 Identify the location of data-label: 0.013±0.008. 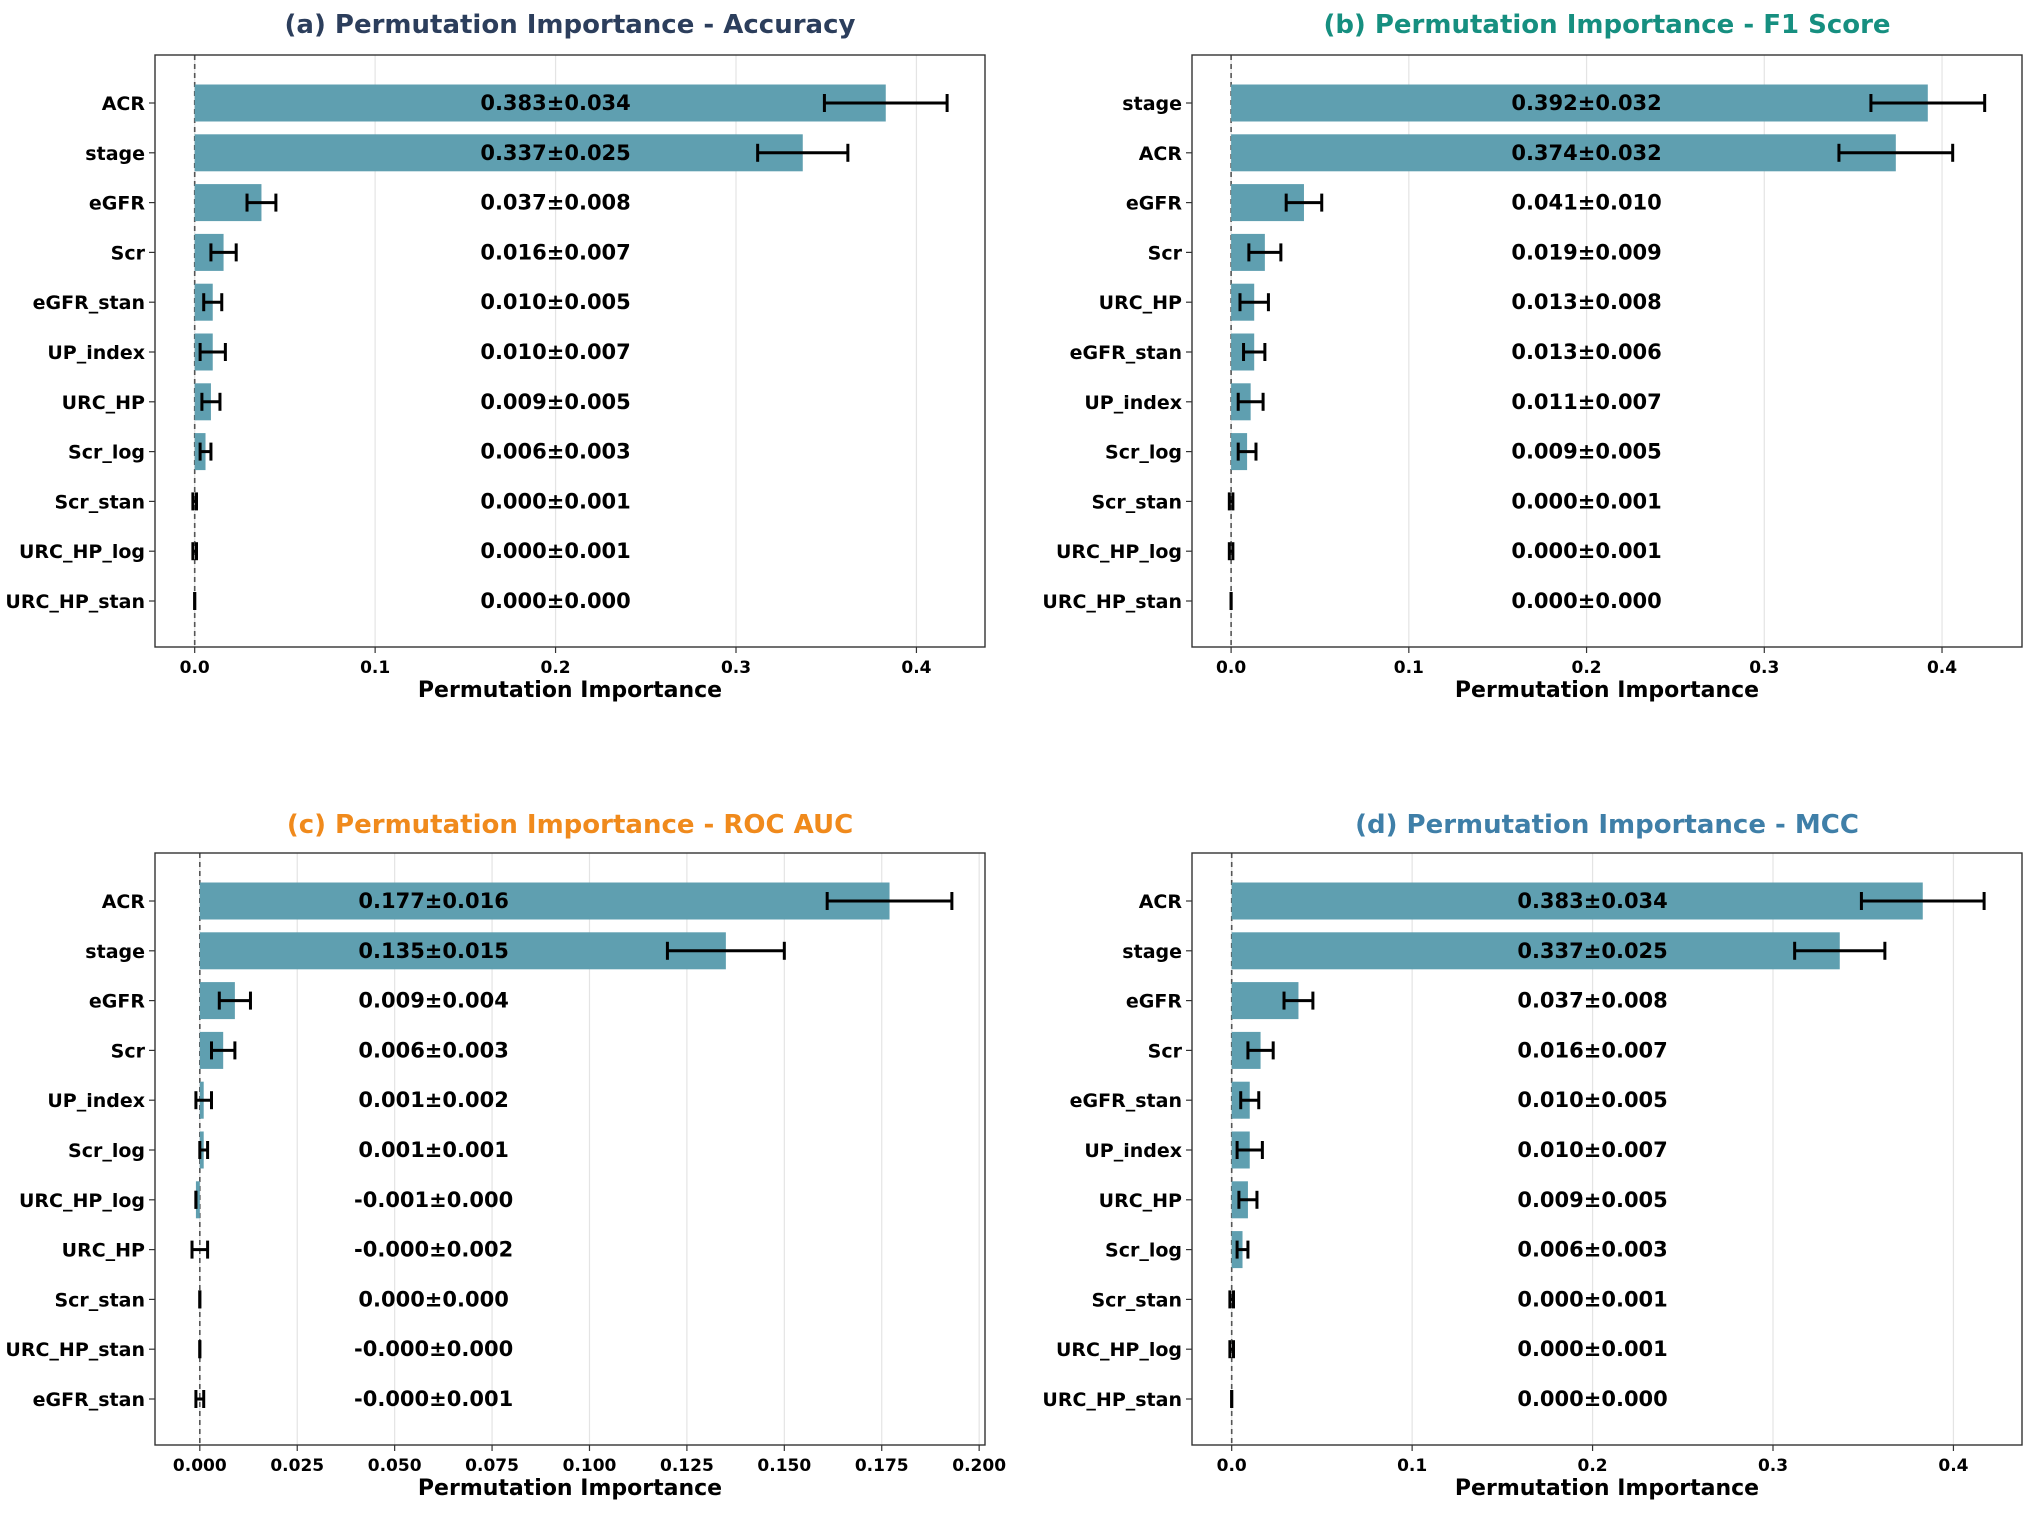
(1586, 302).